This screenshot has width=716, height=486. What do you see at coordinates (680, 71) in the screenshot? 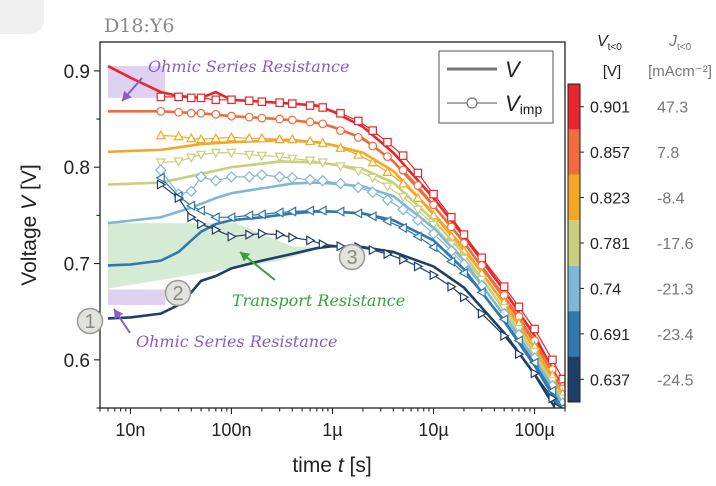
I see `colorbar-j-unit: [mAcm⁻²]` at bounding box center [680, 71].